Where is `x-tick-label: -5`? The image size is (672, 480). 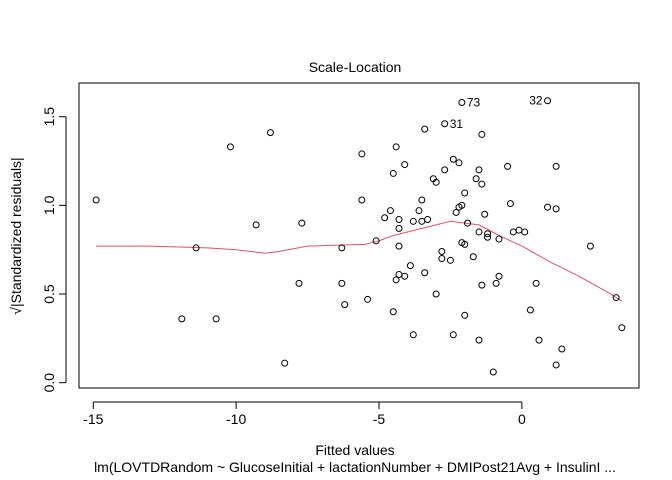
x-tick-label: -5 is located at coordinates (379, 419).